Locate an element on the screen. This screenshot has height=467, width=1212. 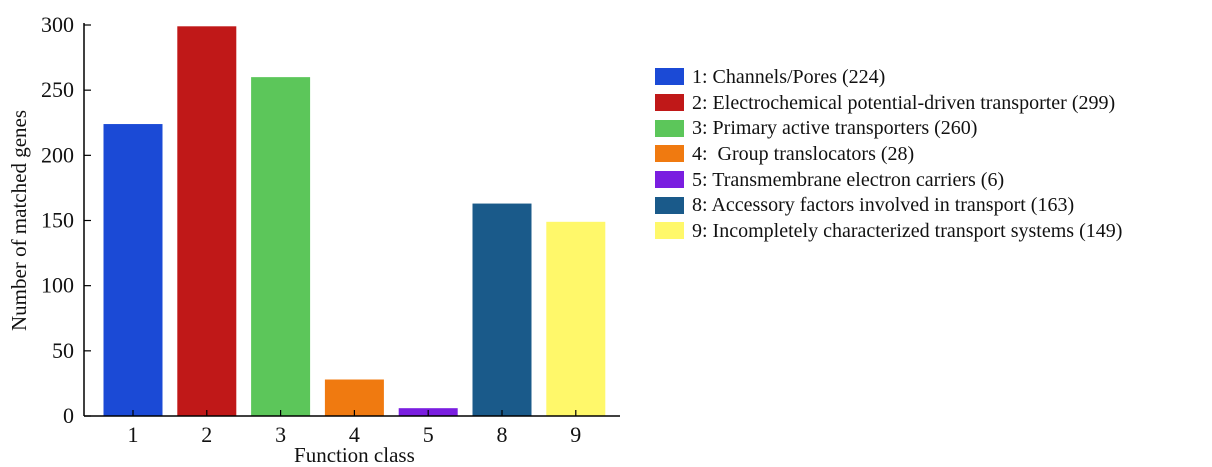
legend-item: 4: Group translocators (28) is located at coordinates (888, 154).